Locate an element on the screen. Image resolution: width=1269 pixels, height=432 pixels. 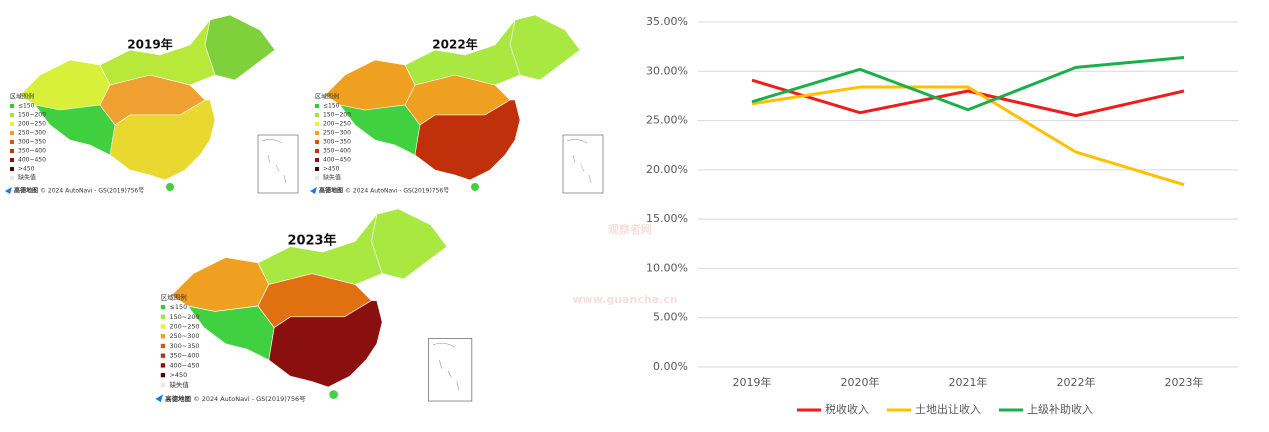
x-tick-label: 2020年 is located at coordinates (860, 382).